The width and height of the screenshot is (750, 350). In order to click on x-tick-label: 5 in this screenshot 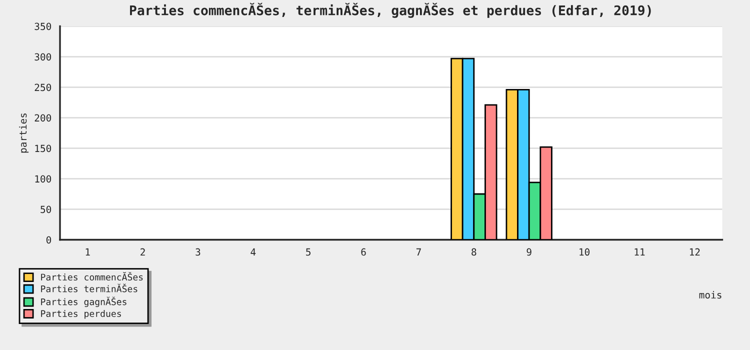, I will do `click(308, 252)`.